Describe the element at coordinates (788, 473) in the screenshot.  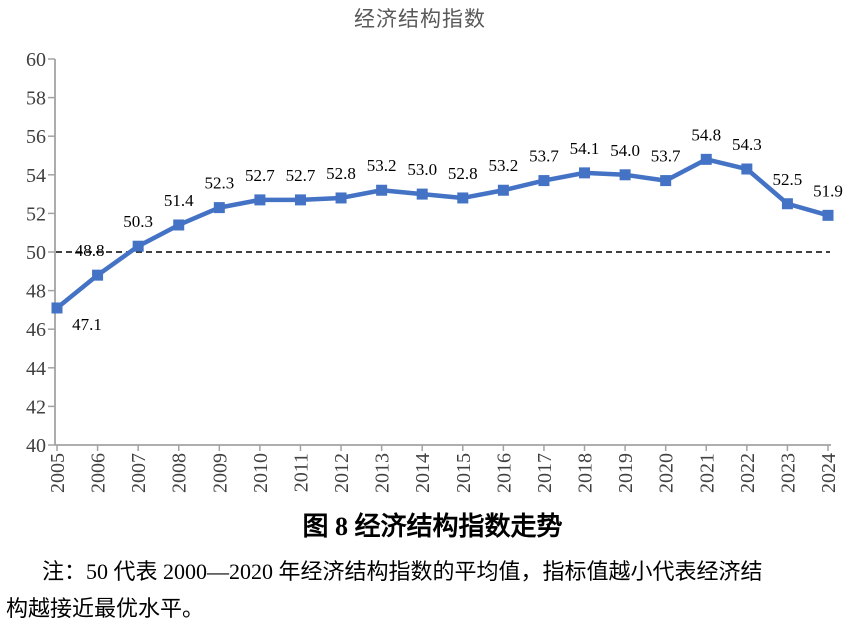
I see `x-tick-label: 2023` at that location.